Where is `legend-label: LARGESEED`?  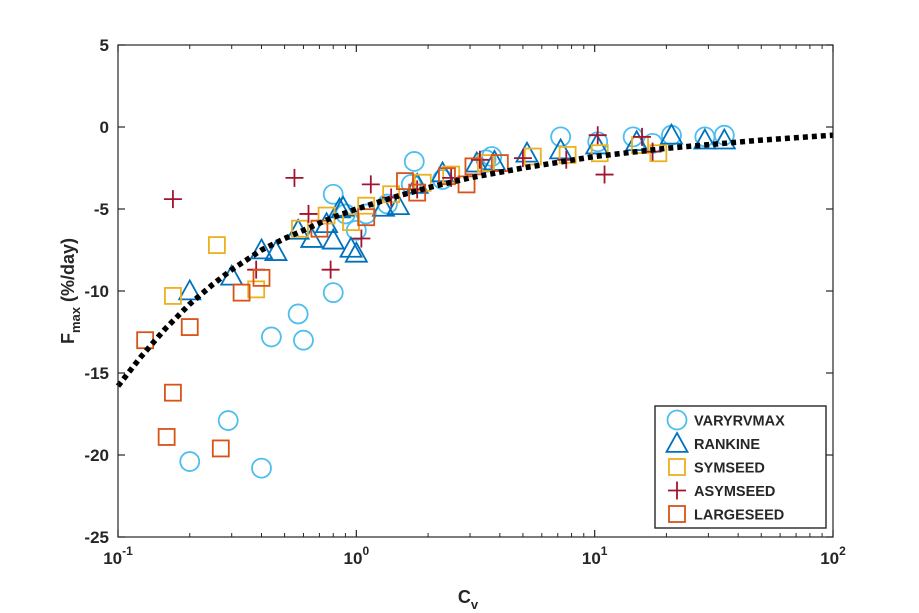 legend-label: LARGESEED is located at coordinates (739, 516).